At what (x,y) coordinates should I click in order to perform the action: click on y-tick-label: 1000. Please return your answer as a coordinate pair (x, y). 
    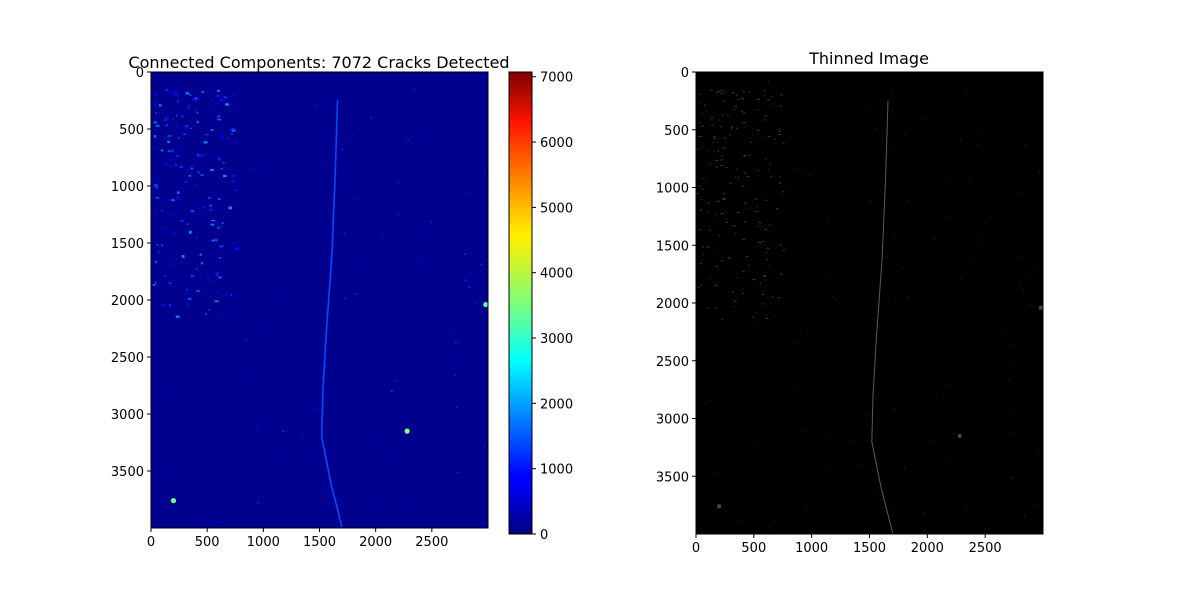
    Looking at the image, I should click on (672, 189).